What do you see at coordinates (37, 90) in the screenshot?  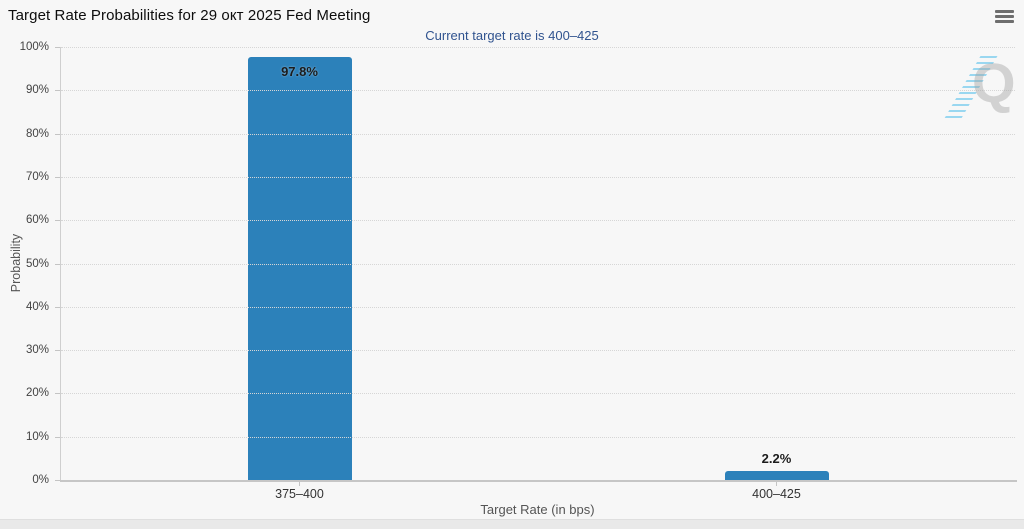 I see `y-tick-label: 90%` at bounding box center [37, 90].